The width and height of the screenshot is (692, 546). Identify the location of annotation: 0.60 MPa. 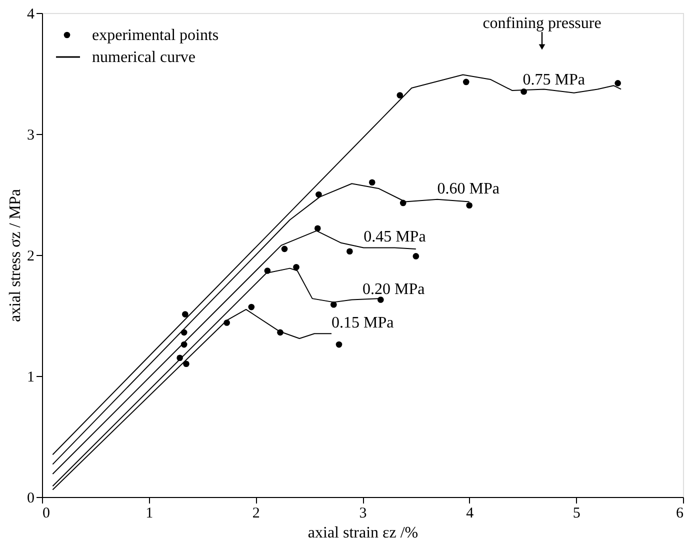
(468, 189).